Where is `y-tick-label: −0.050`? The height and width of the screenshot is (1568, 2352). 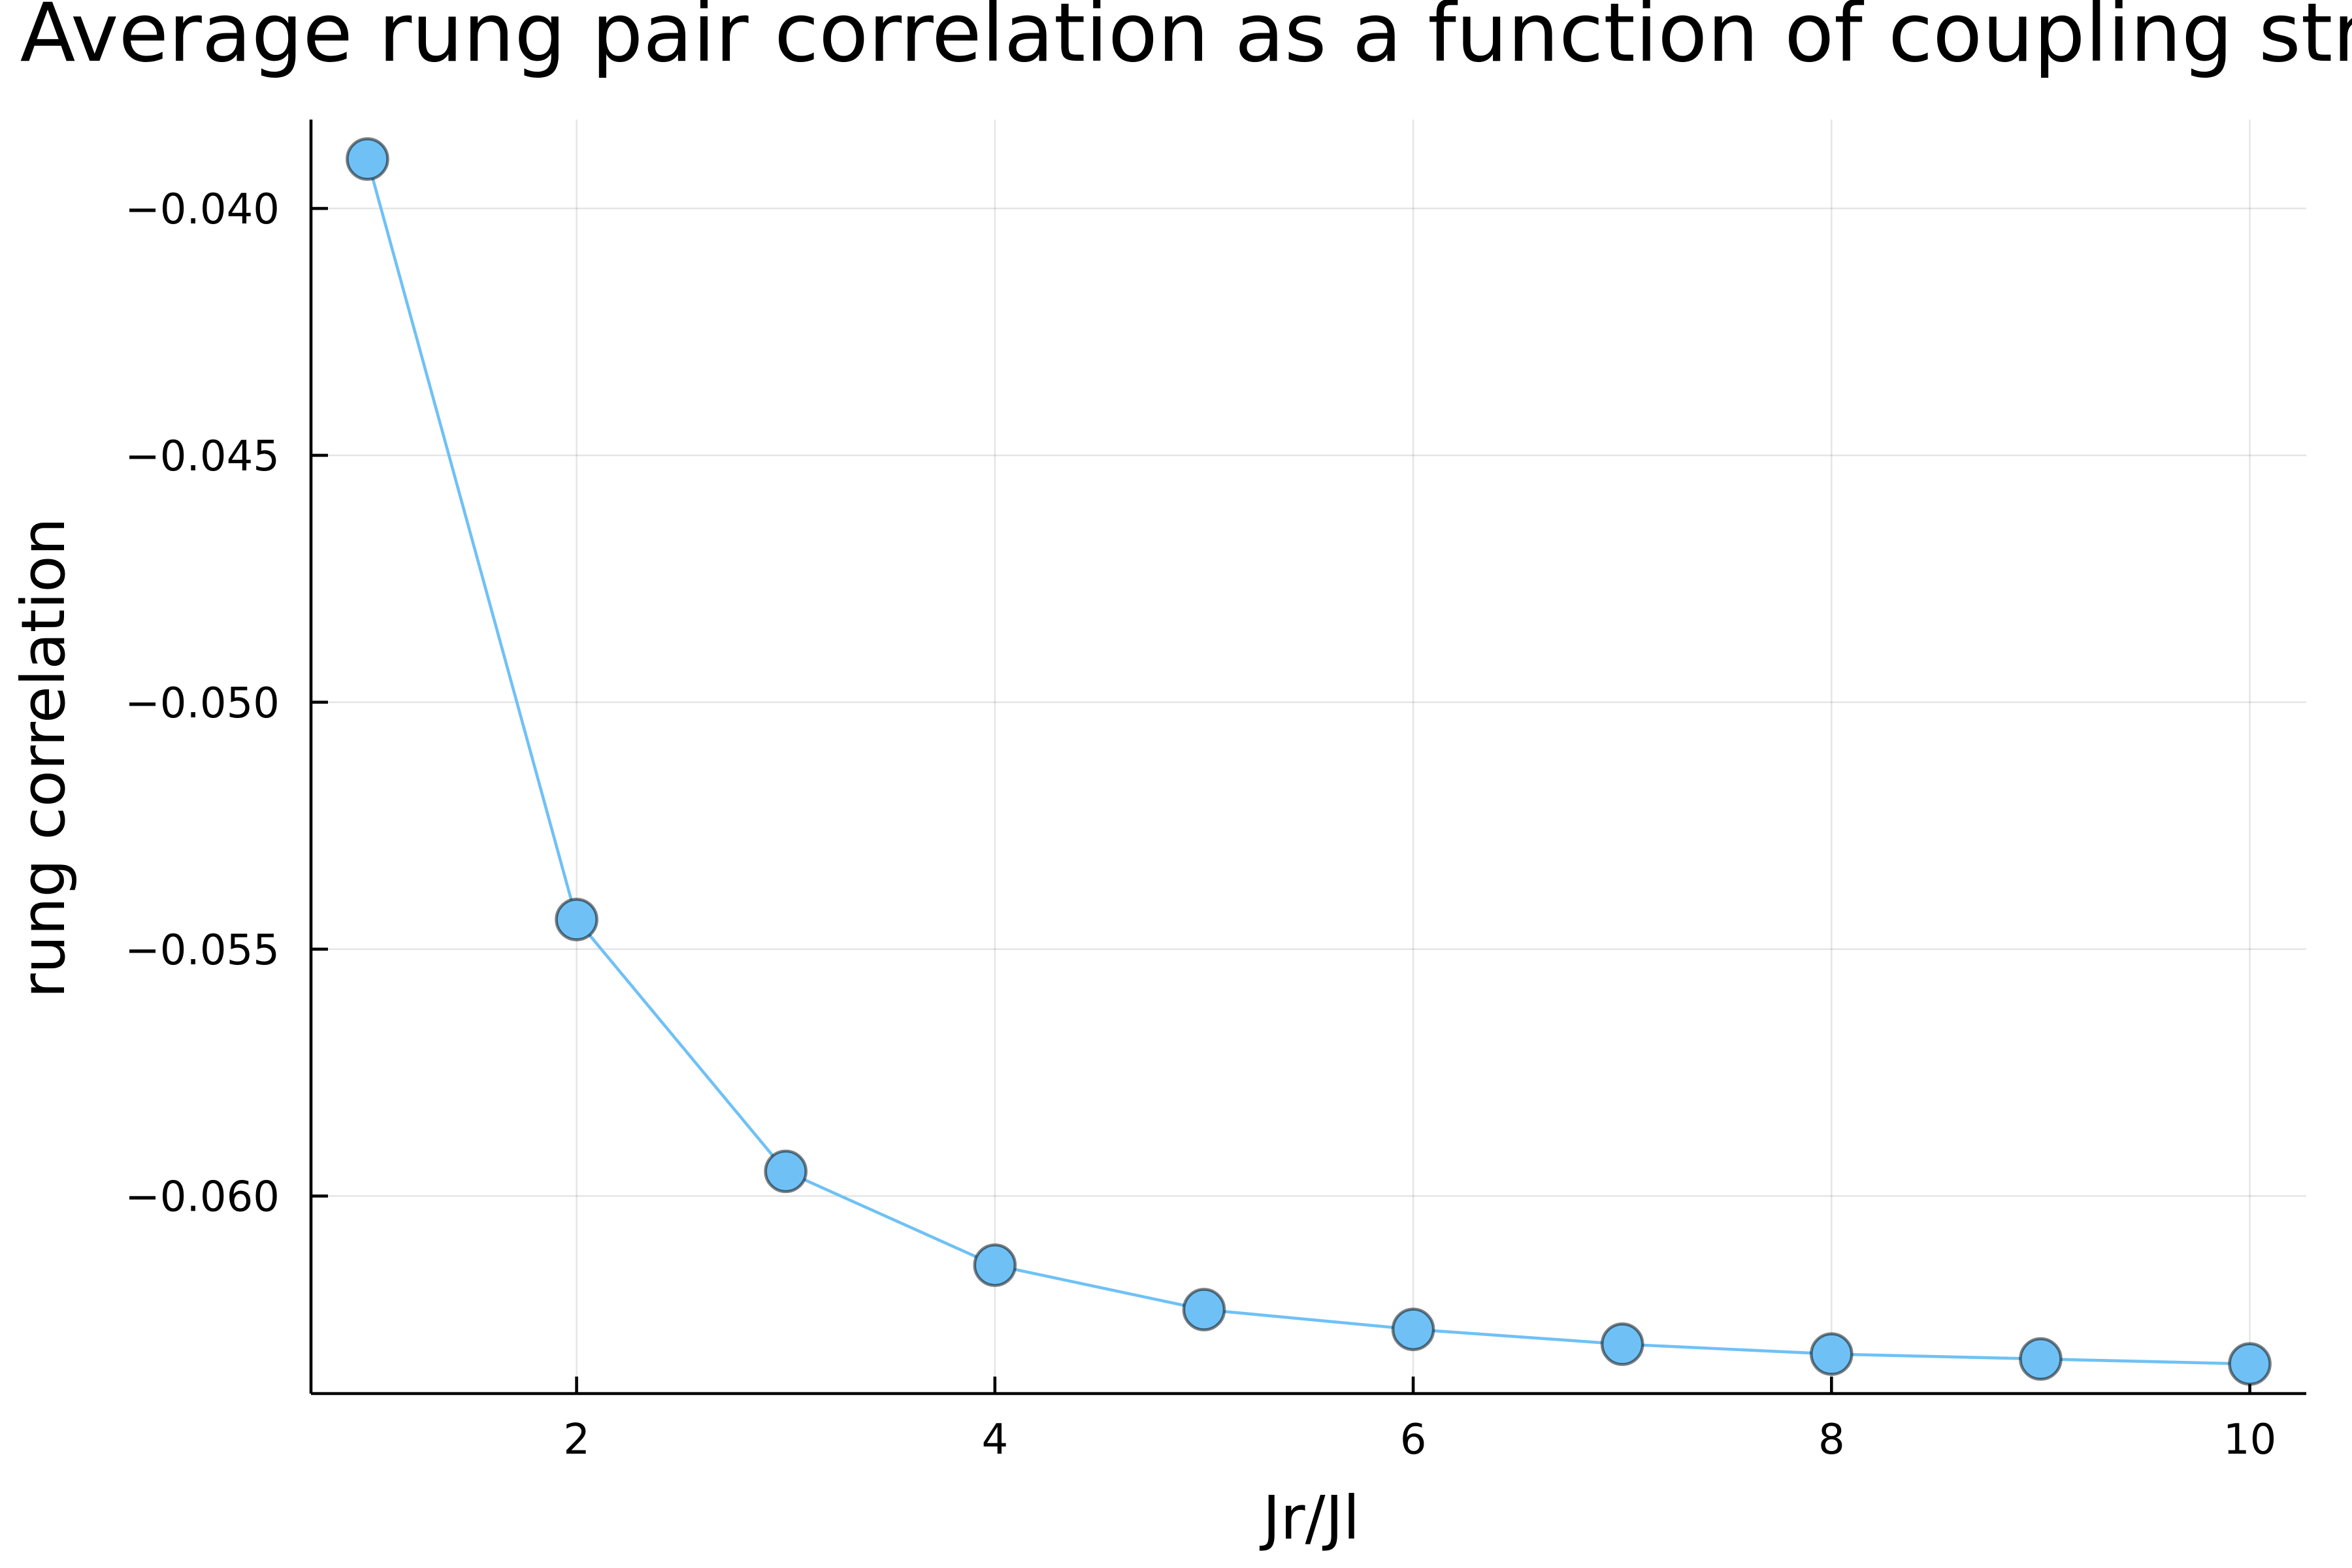 y-tick-label: −0.050 is located at coordinates (202, 703).